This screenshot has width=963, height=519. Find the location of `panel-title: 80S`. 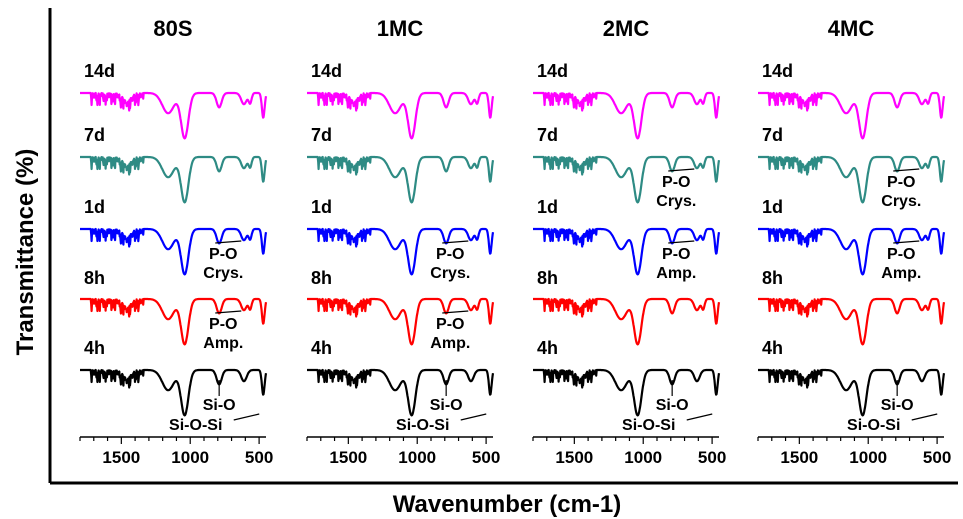

panel-title: 80S is located at coordinates (172, 28).